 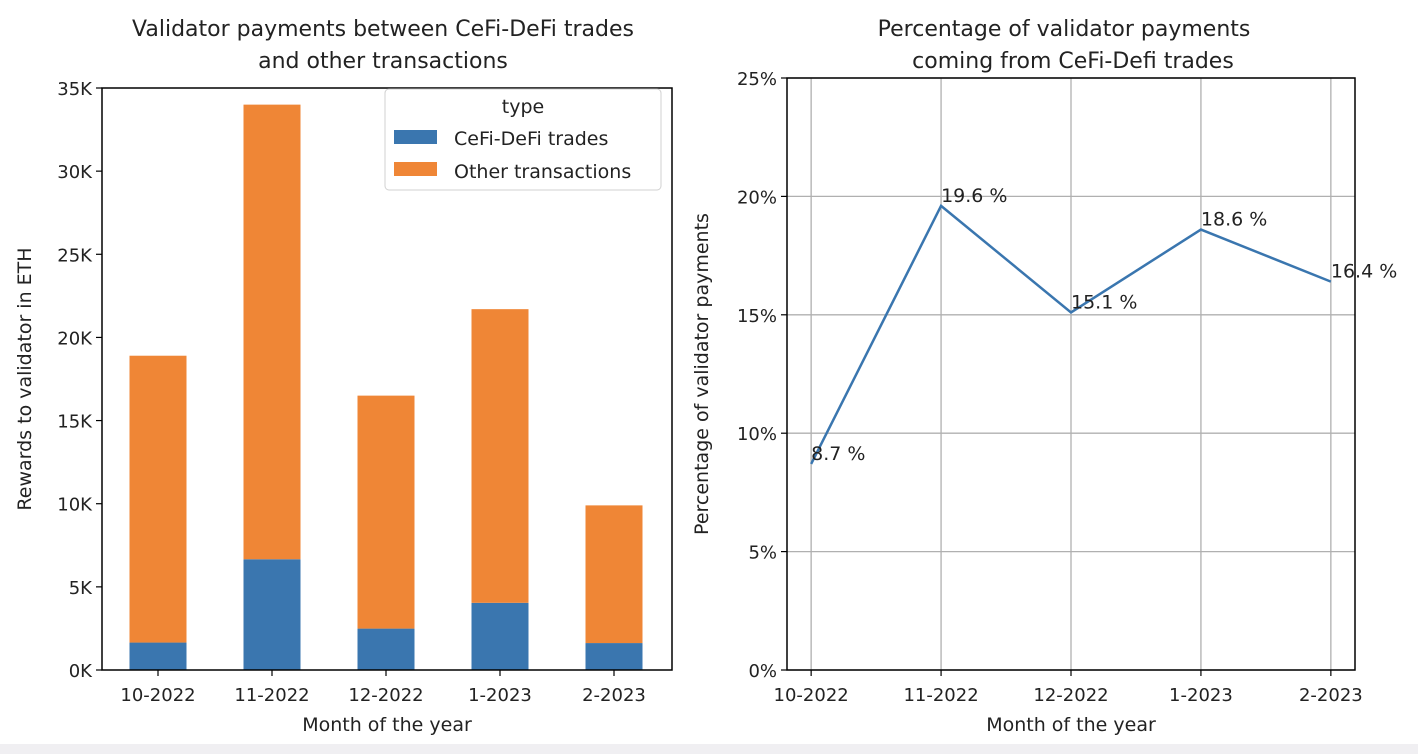 I want to click on data-label-11-2022: 19.6 %, so click(x=974, y=196).